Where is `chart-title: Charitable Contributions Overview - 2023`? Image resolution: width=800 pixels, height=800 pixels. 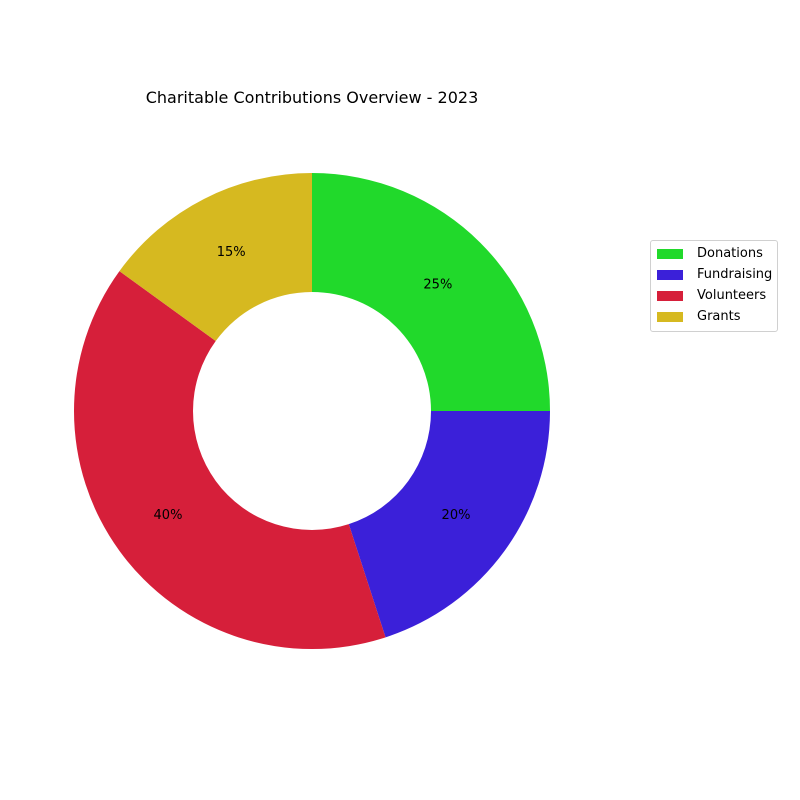 chart-title: Charitable Contributions Overview - 2023 is located at coordinates (312, 97).